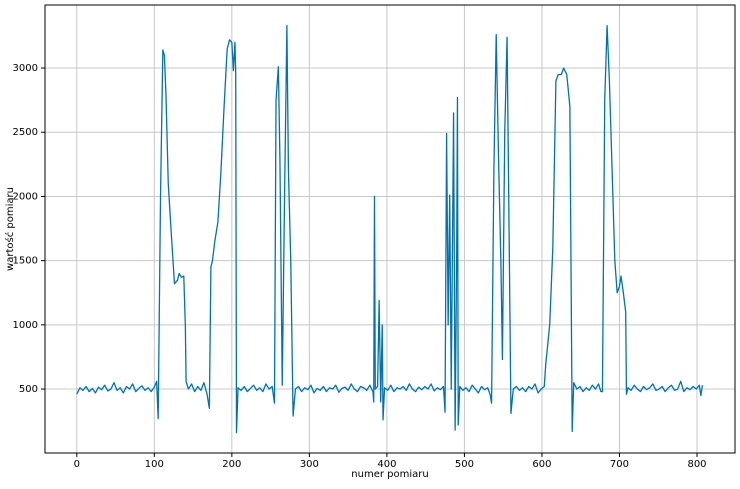  Describe the element at coordinates (25, 68) in the screenshot. I see `y-tick-label: 3000` at that location.